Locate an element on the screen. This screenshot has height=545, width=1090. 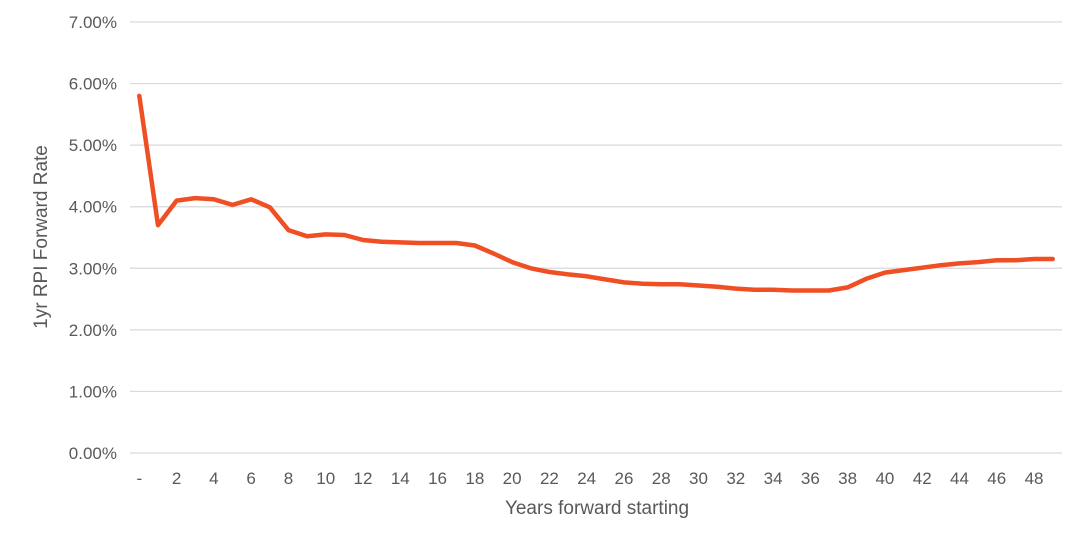
x-tick-label: 20 is located at coordinates (512, 478).